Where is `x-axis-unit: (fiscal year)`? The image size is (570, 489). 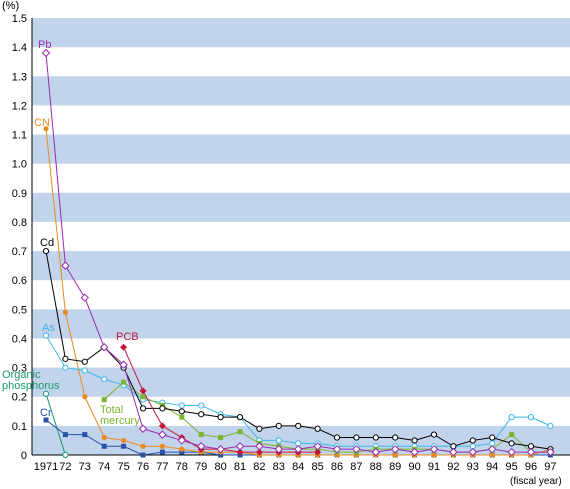
x-axis-unit: (fiscal year) is located at coordinates (536, 481).